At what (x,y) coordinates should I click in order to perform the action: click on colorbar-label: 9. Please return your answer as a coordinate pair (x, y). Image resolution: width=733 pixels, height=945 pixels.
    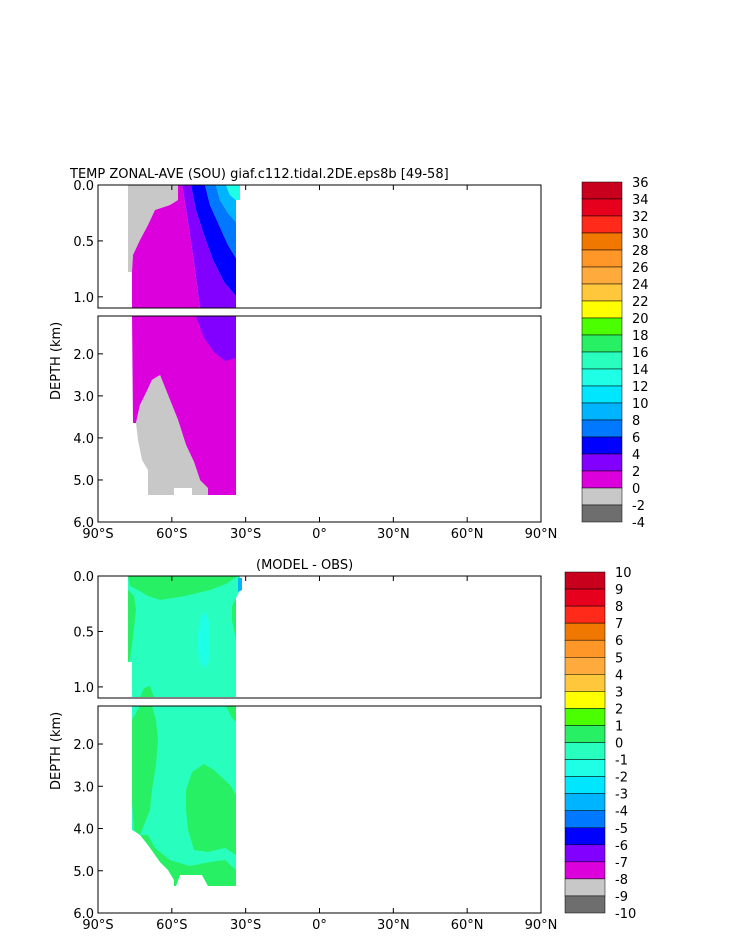
    Looking at the image, I should click on (619, 590).